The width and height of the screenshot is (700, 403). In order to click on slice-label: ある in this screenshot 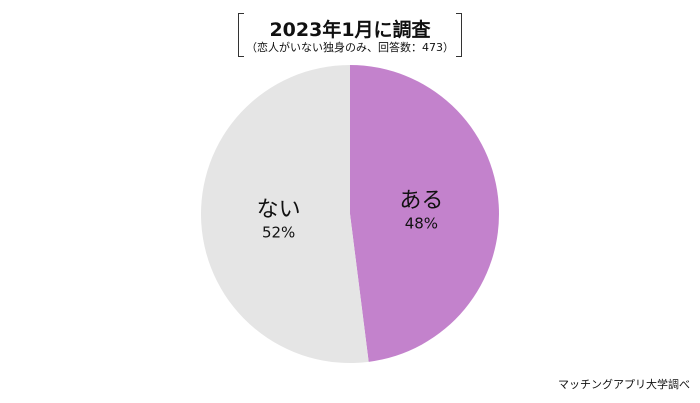, I will do `click(421, 201)`.